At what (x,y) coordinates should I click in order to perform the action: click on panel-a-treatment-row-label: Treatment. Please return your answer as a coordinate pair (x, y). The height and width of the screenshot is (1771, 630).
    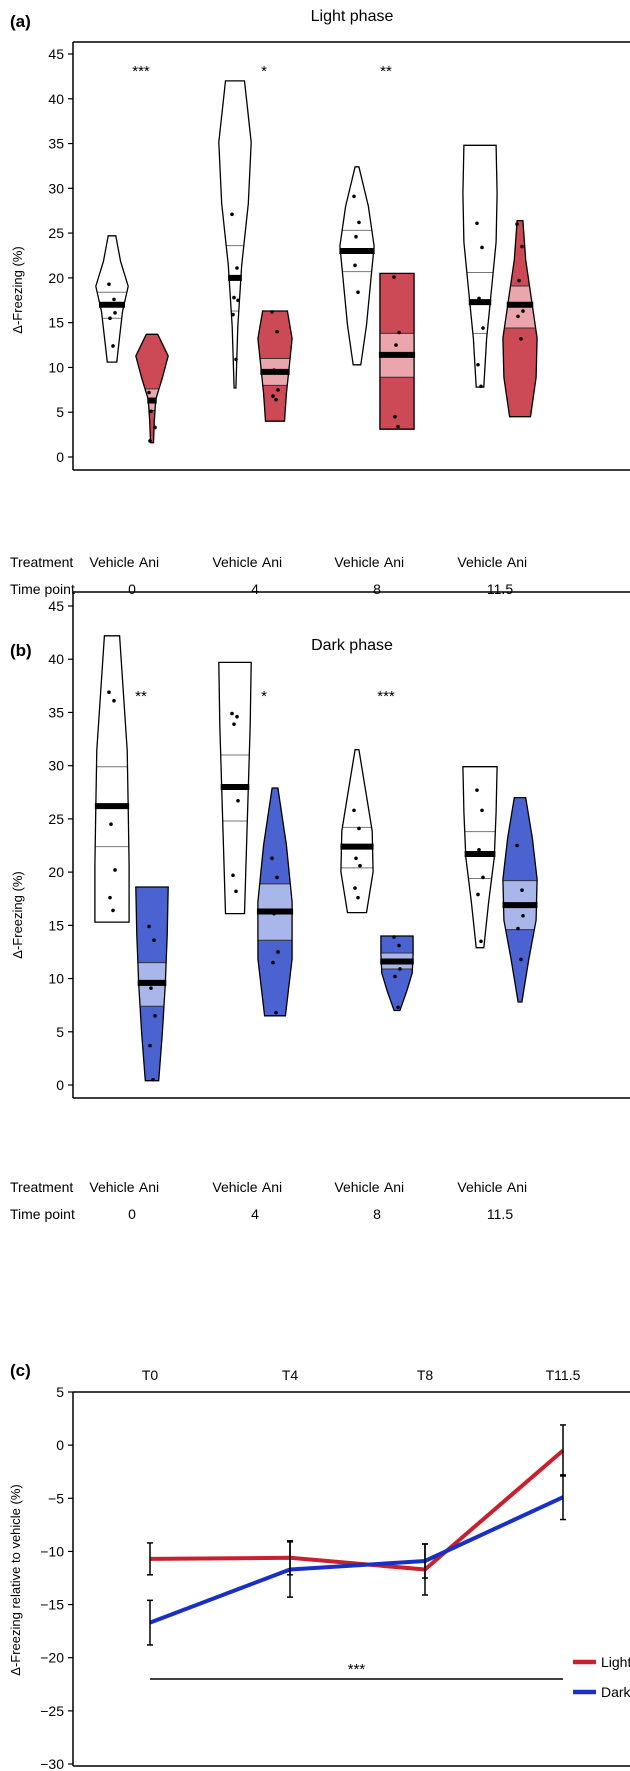
    Looking at the image, I should click on (41, 562).